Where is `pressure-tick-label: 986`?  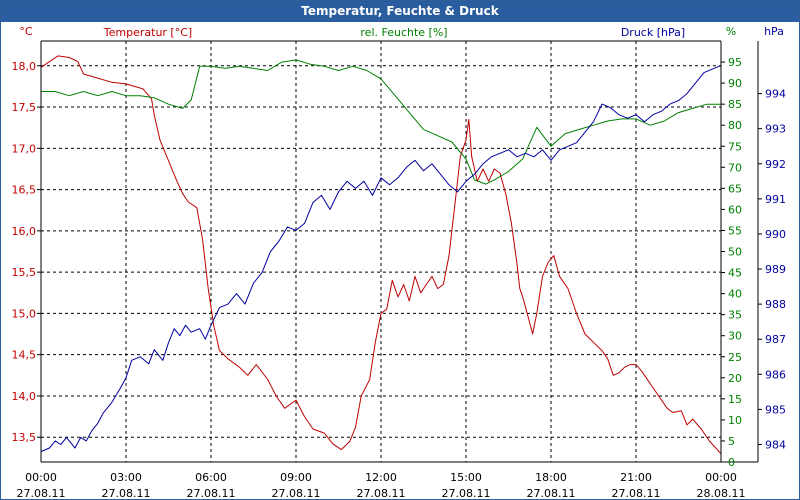 pressure-tick-label: 986 is located at coordinates (775, 374).